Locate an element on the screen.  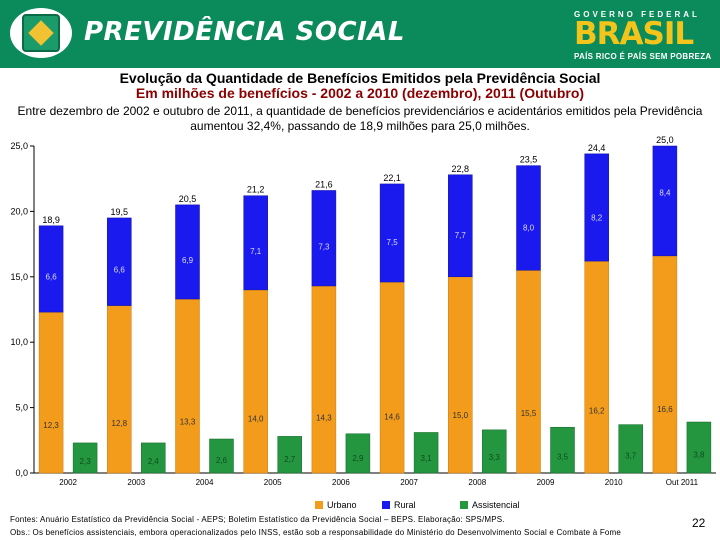
x-tick-label: Out 2011 is located at coordinates (682, 482).